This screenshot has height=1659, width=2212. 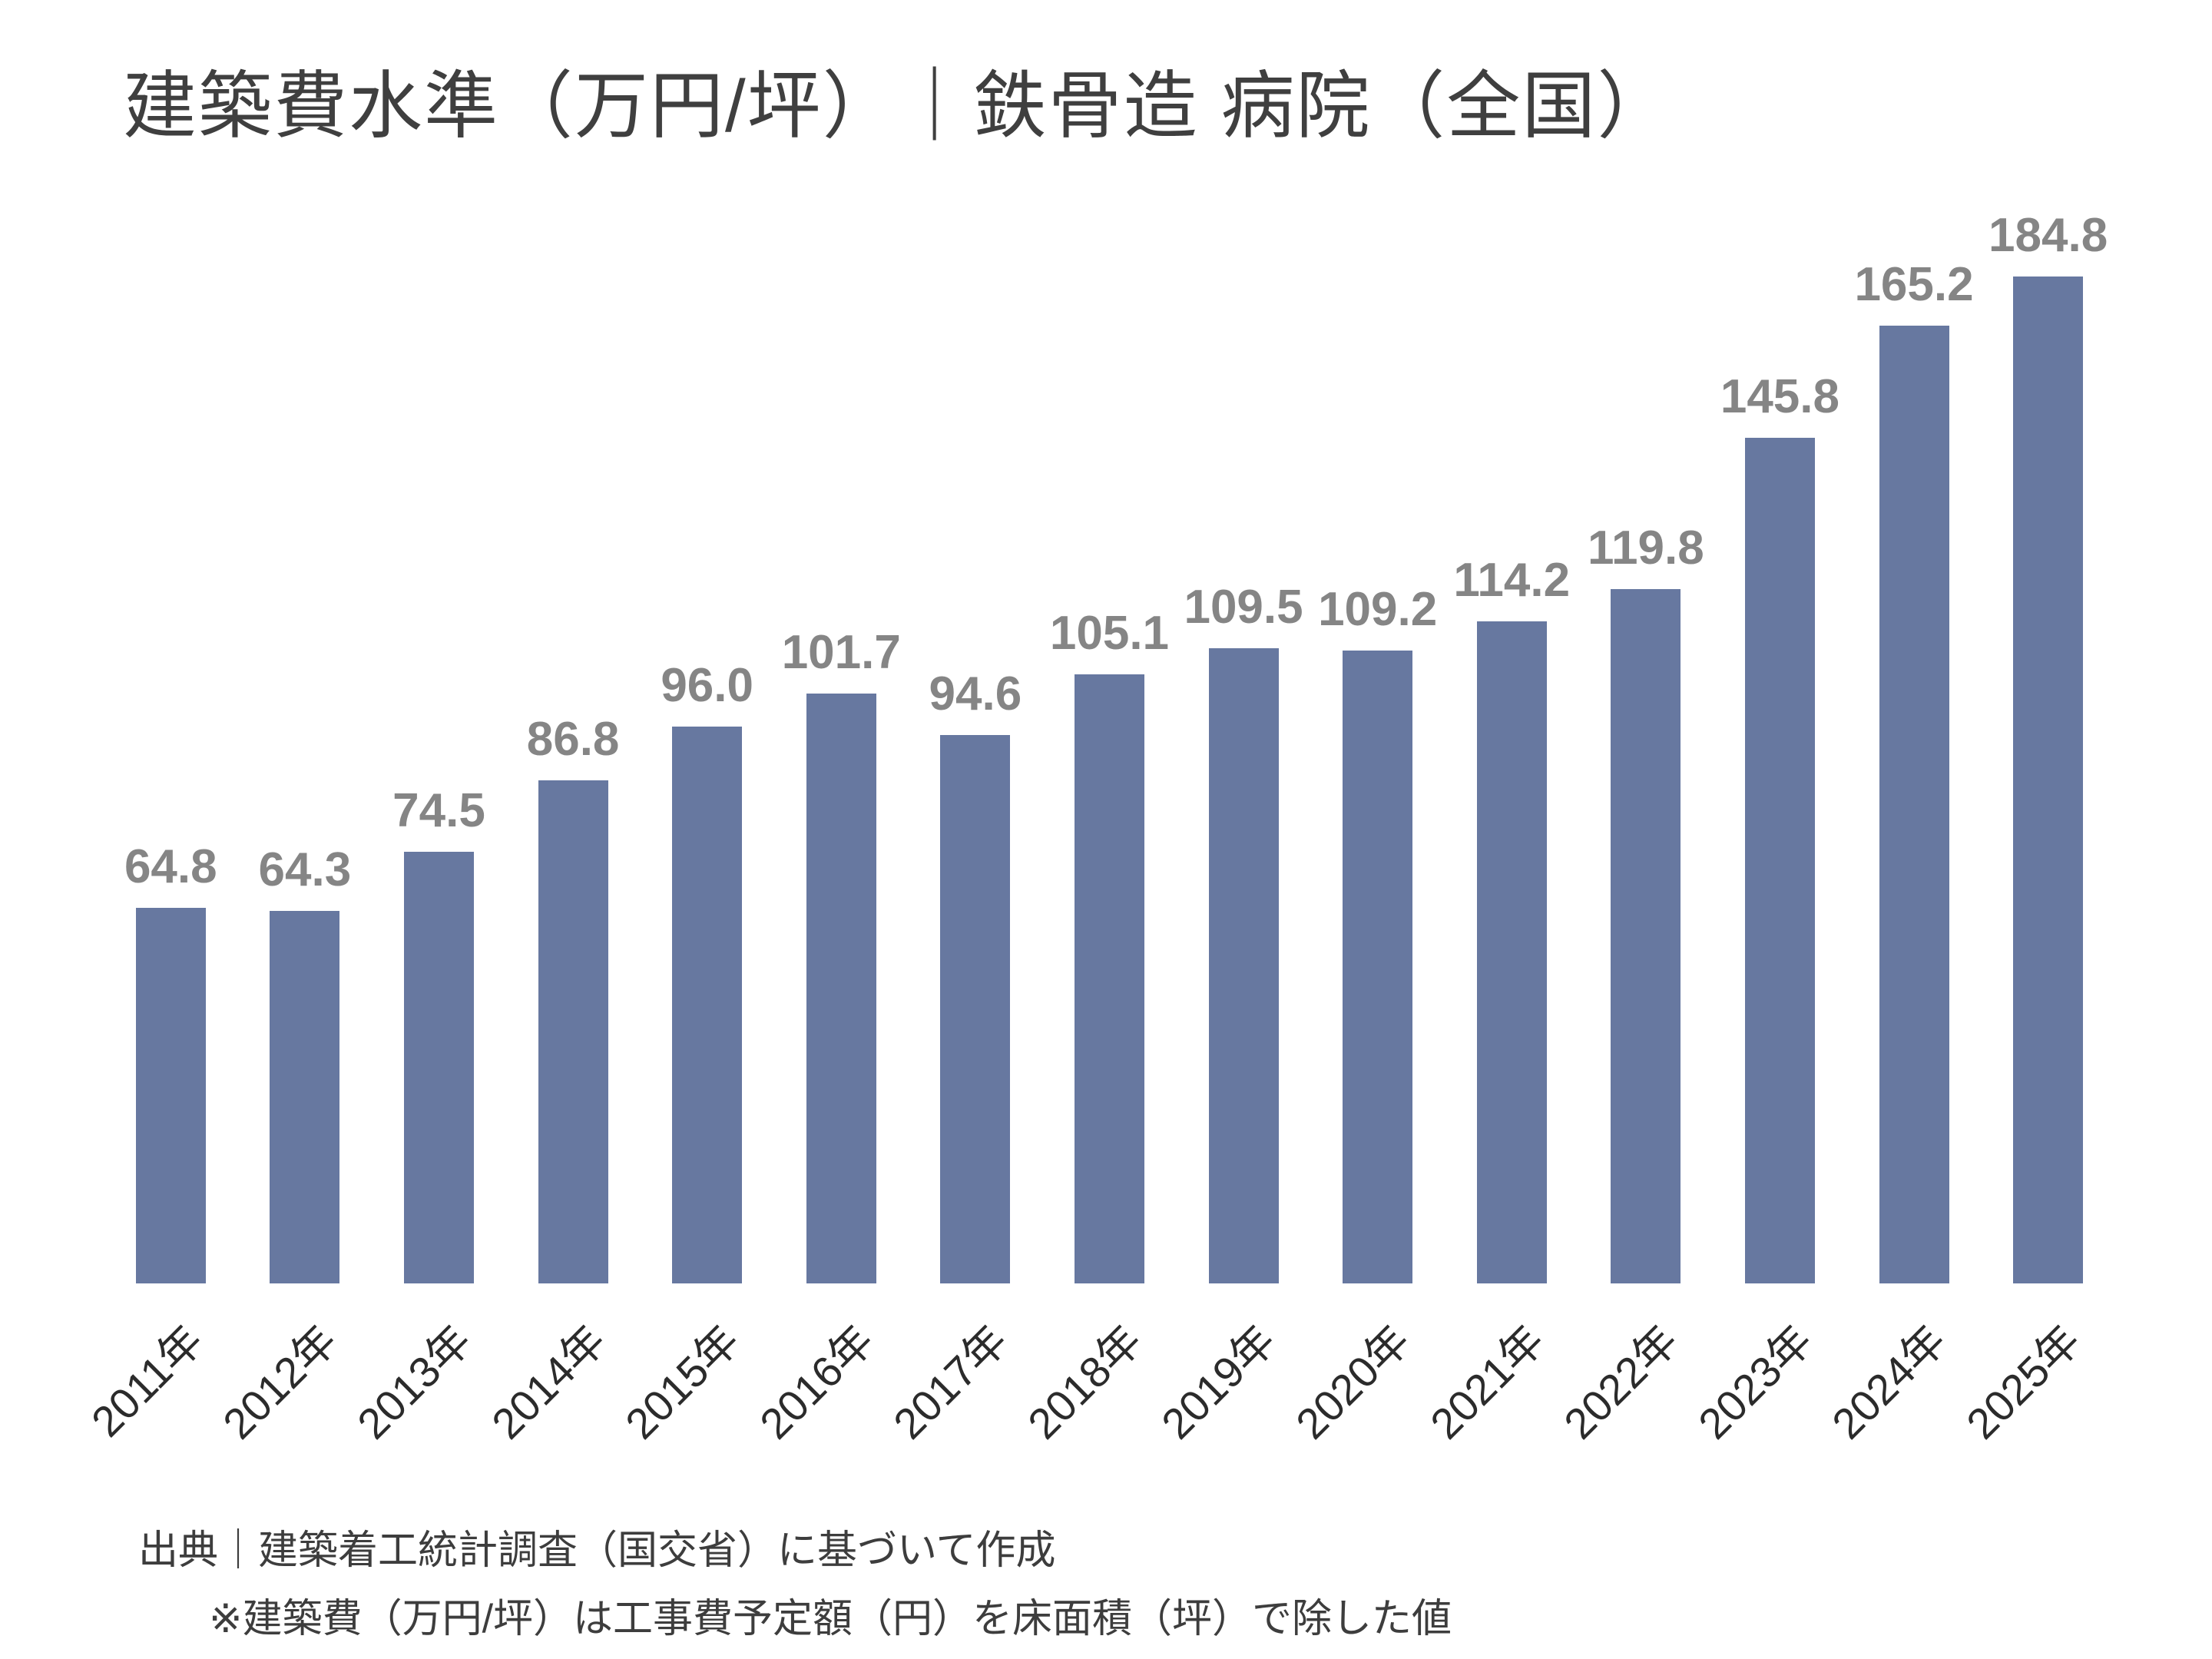 I want to click on bar-slot: 64.8 2011年, so click(x=160, y=829).